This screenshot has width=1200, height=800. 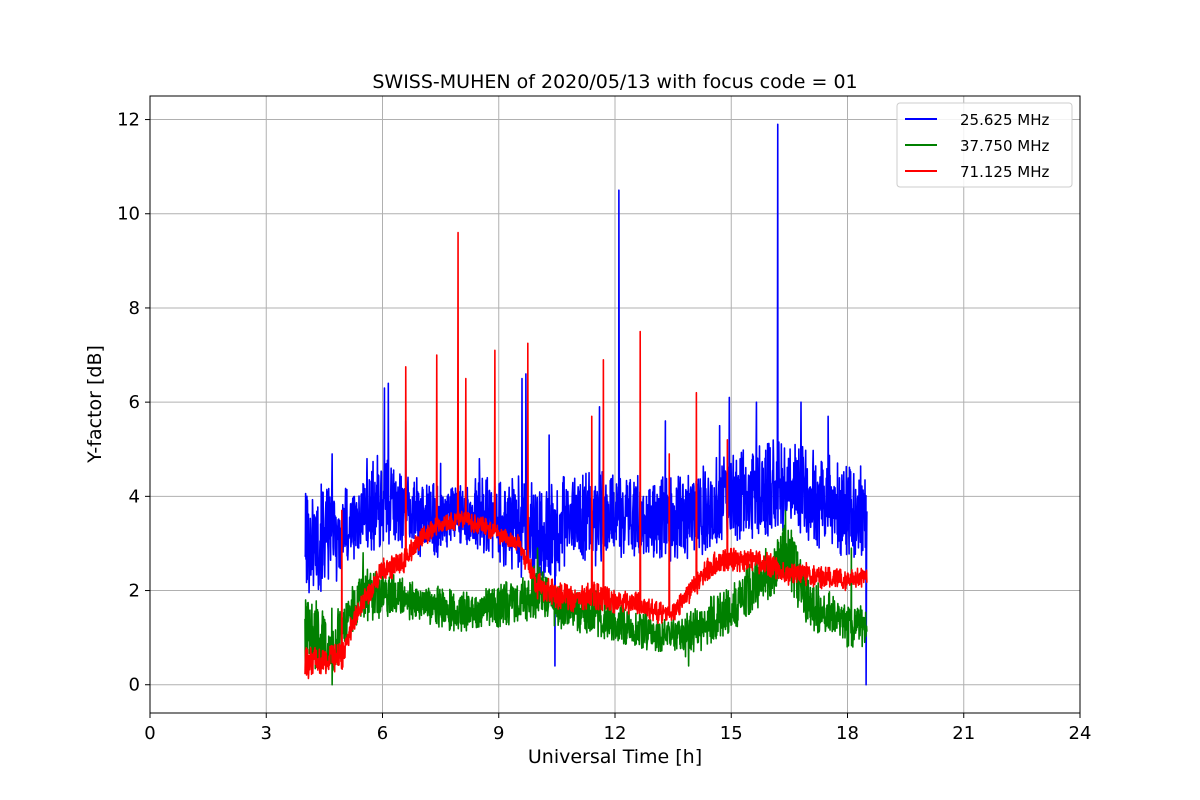 I want to click on x-tick-label: 18, so click(x=847, y=733).